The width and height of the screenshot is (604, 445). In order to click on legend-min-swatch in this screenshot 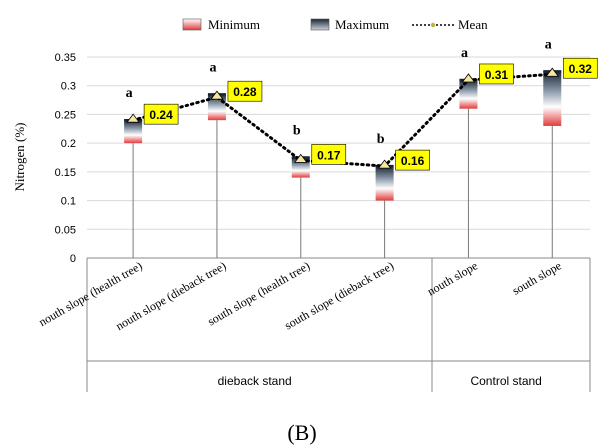, I will do `click(192, 24)`.